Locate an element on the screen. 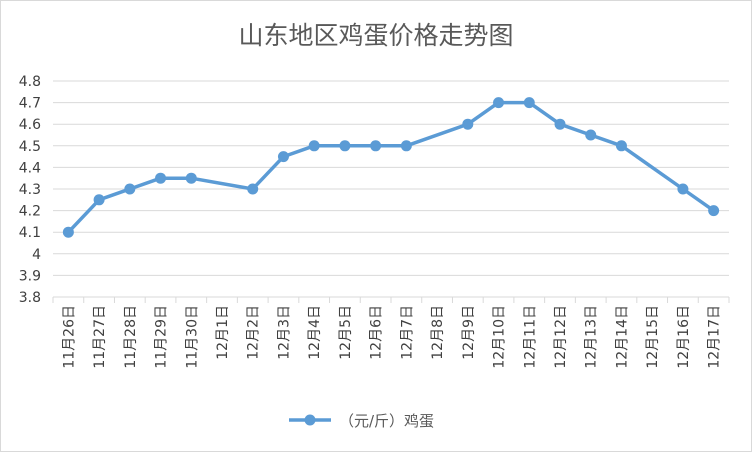 The width and height of the screenshot is (752, 452). x-tick-label: 12月5日 is located at coordinates (346, 332).